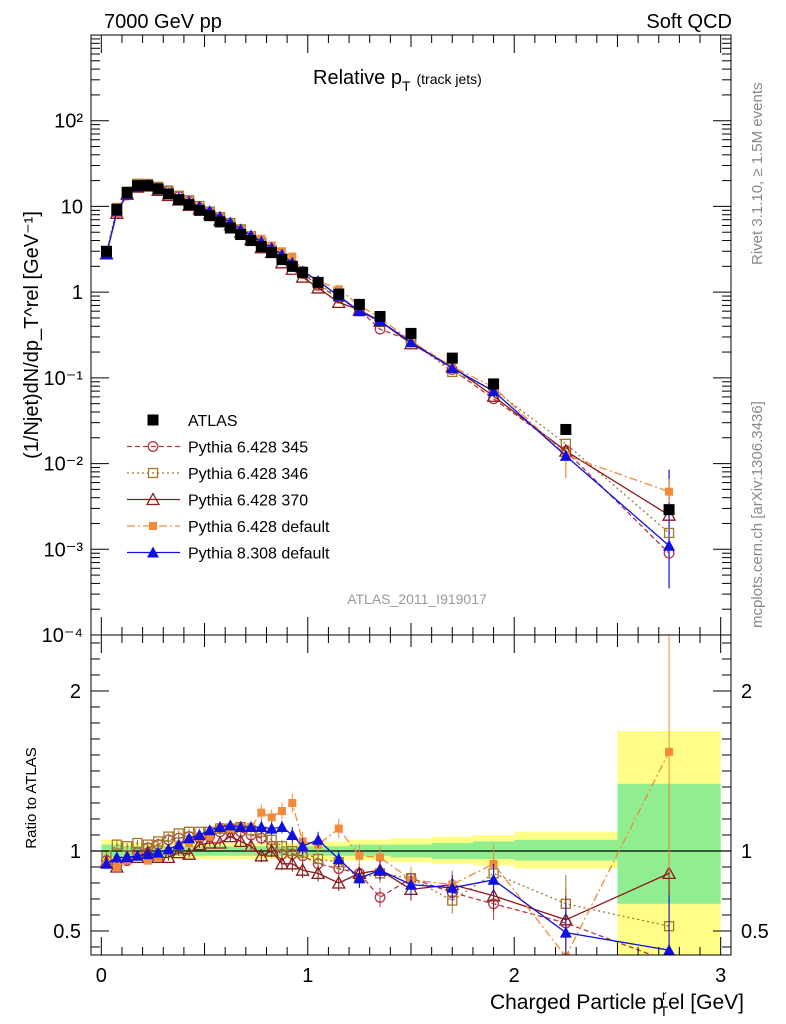  What do you see at coordinates (64, 465) in the screenshot?
I see `main-y-tick-label: 10⁻²` at bounding box center [64, 465].